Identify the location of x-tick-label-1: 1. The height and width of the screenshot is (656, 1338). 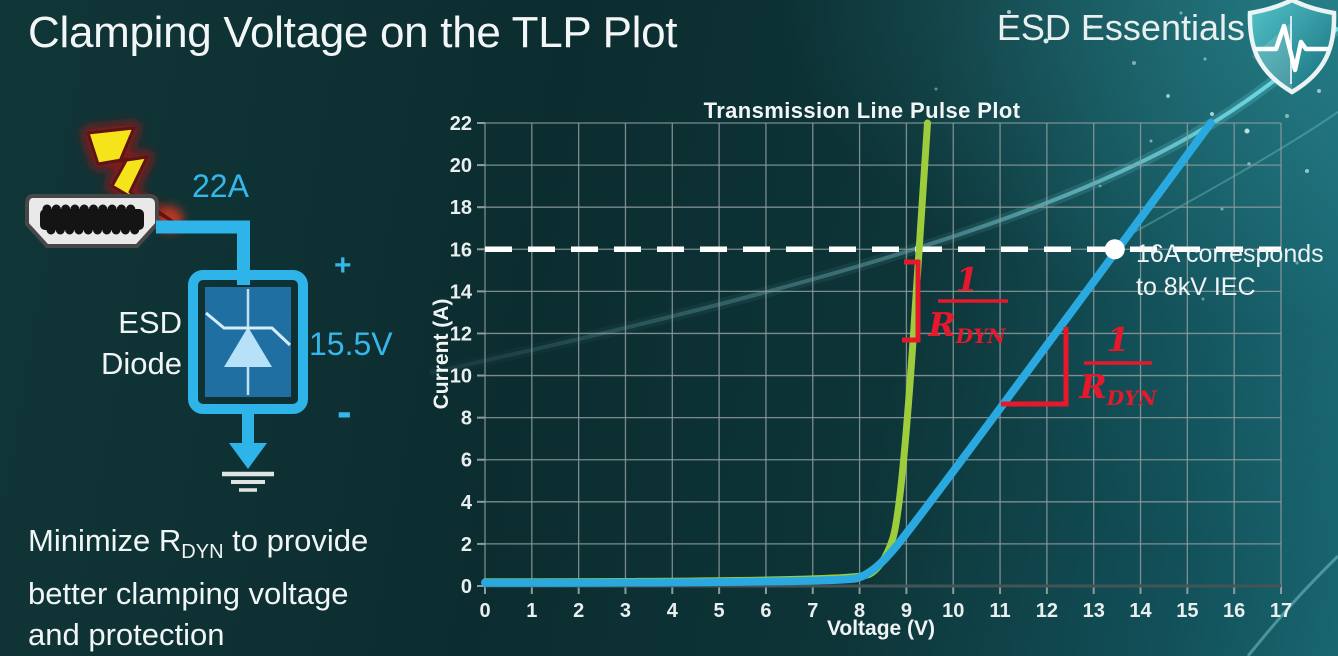
(531, 611).